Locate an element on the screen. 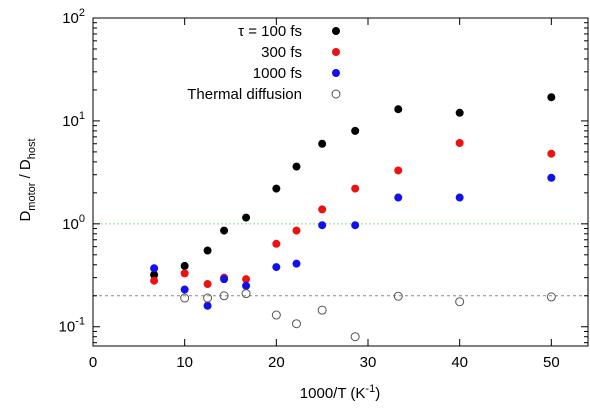  y-tick-label: 10⁻¹ is located at coordinates (72, 326).